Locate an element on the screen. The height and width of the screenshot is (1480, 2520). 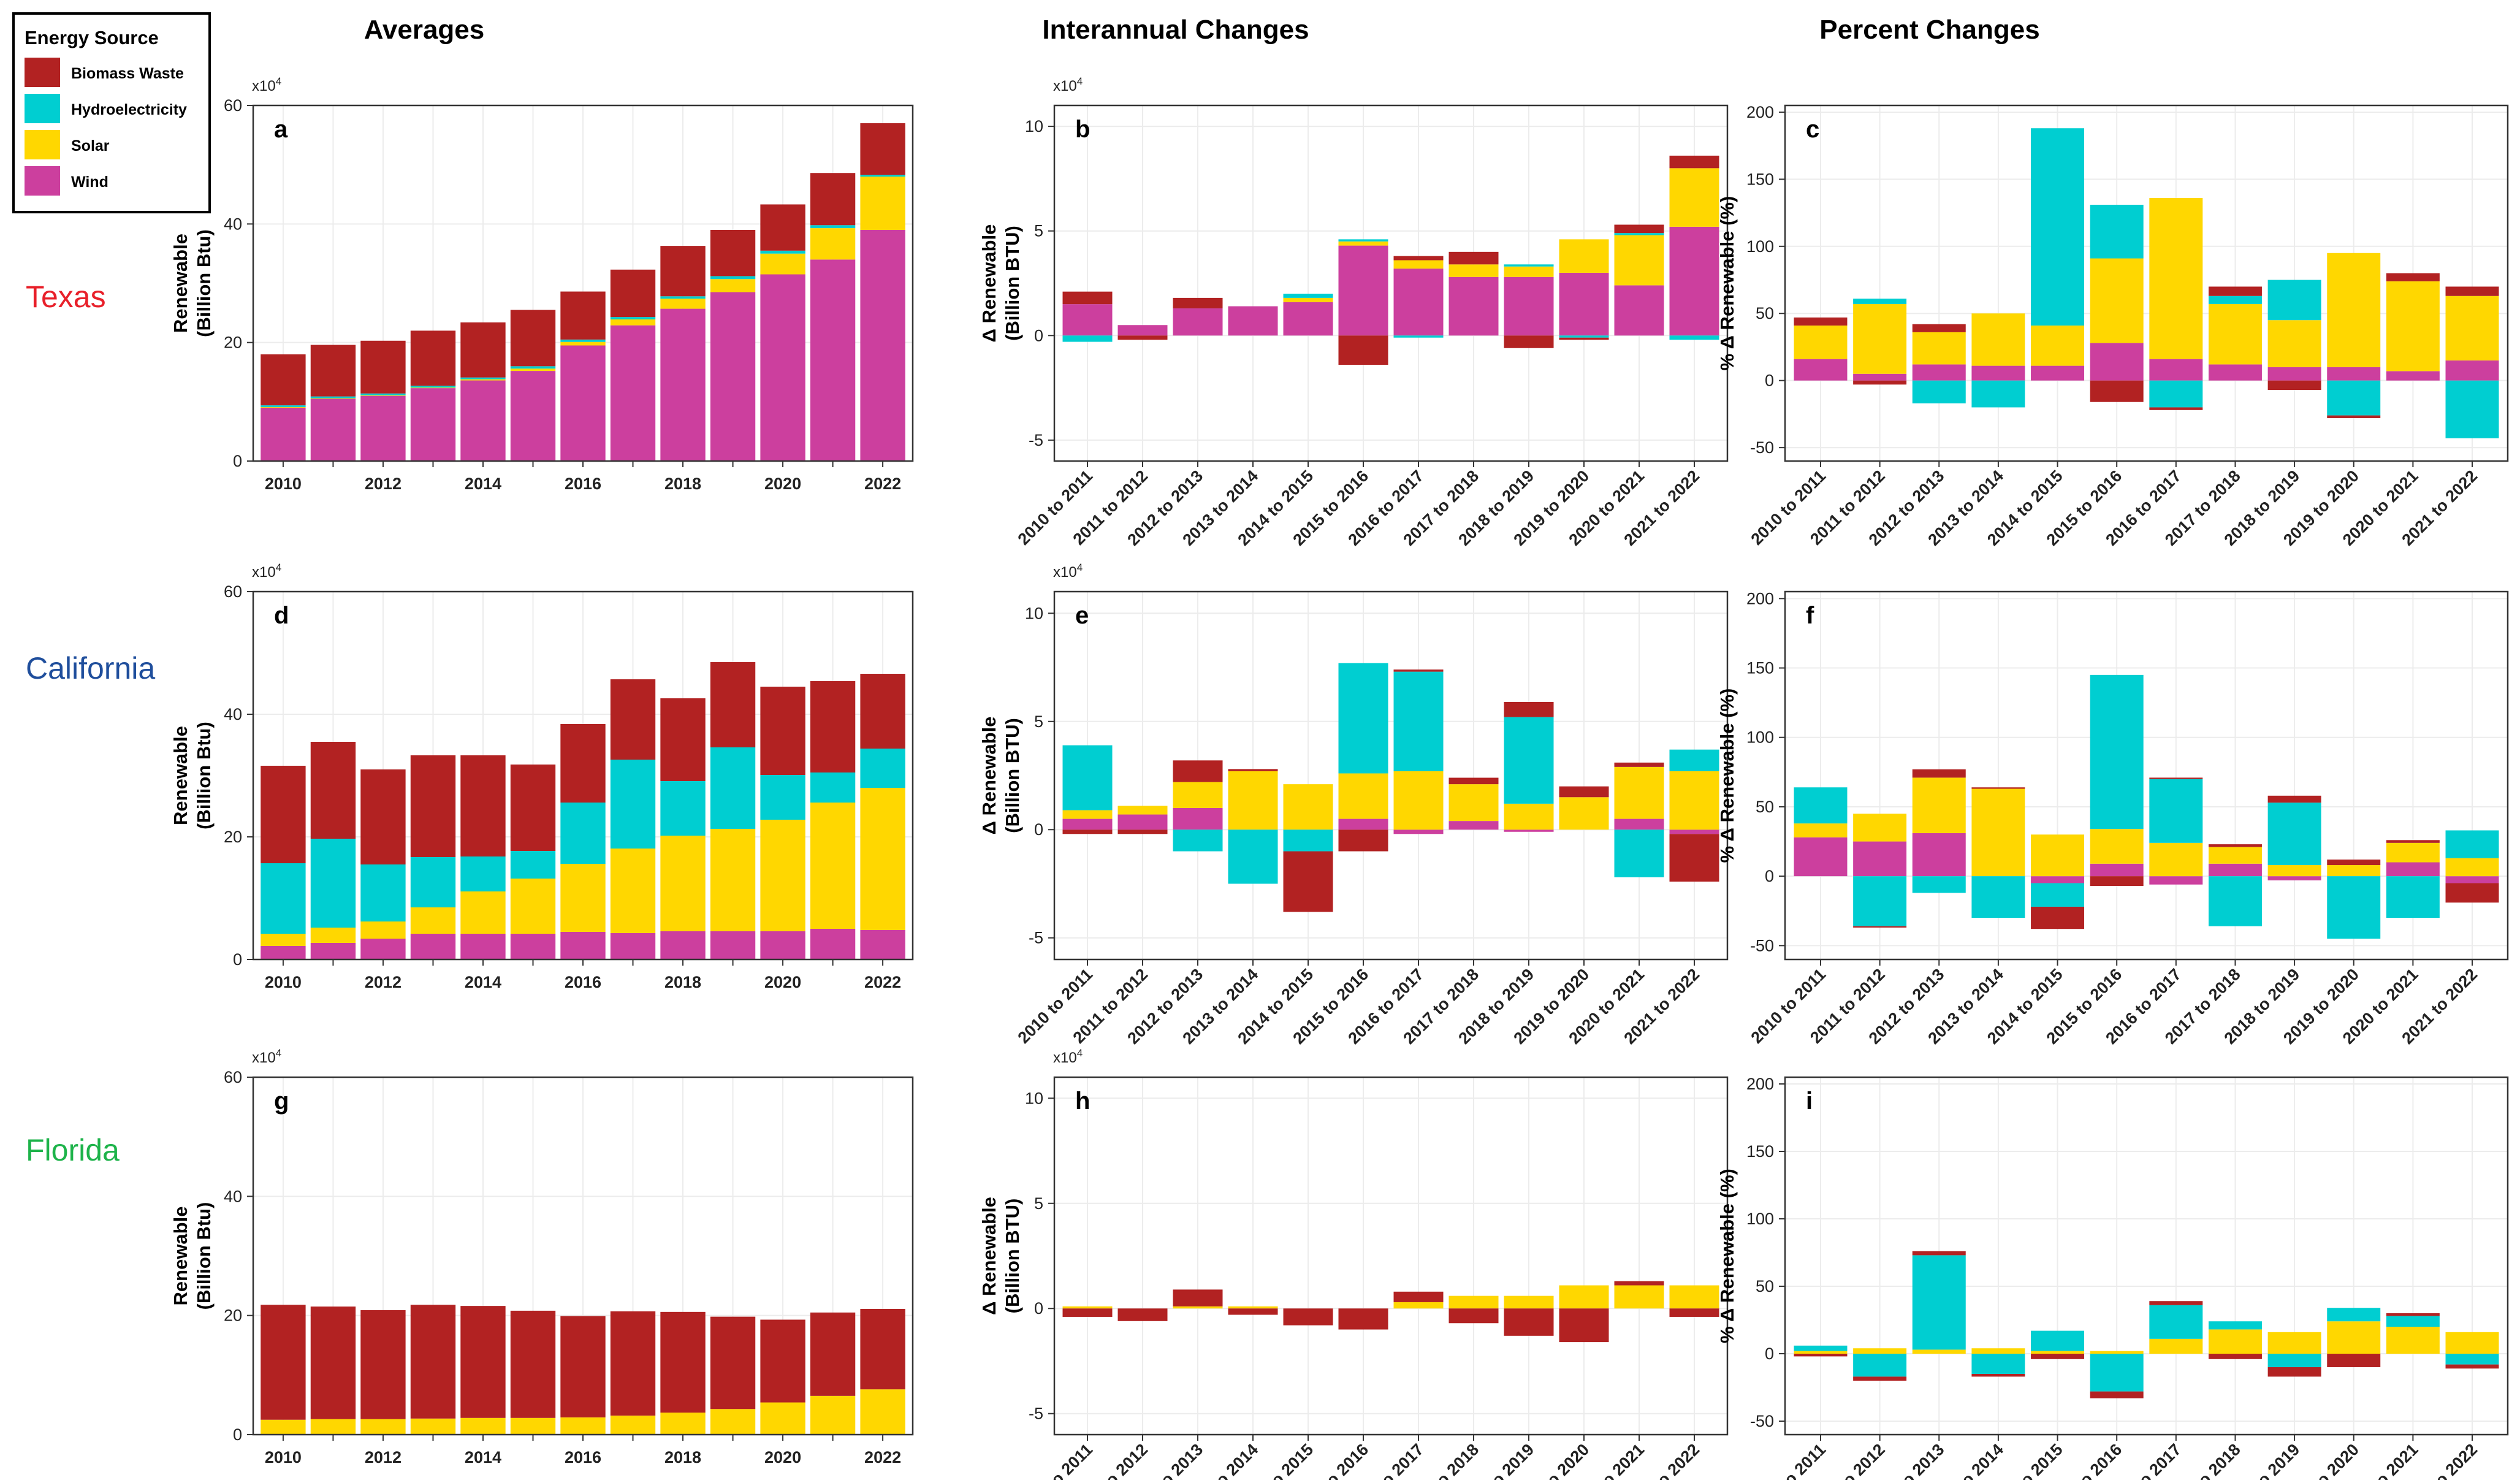
panel-label: f is located at coordinates (1810, 616).